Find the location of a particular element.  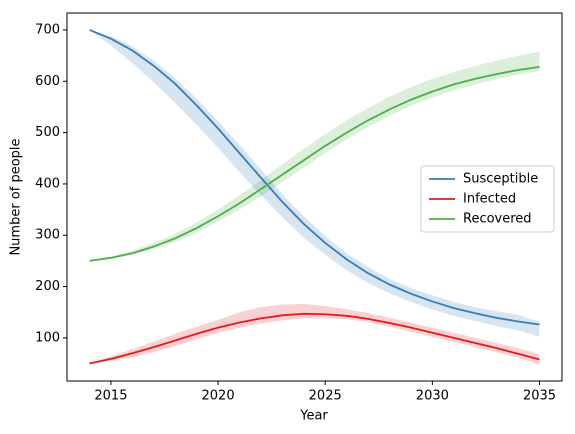

y-tick-label: 400 is located at coordinates (47, 183).